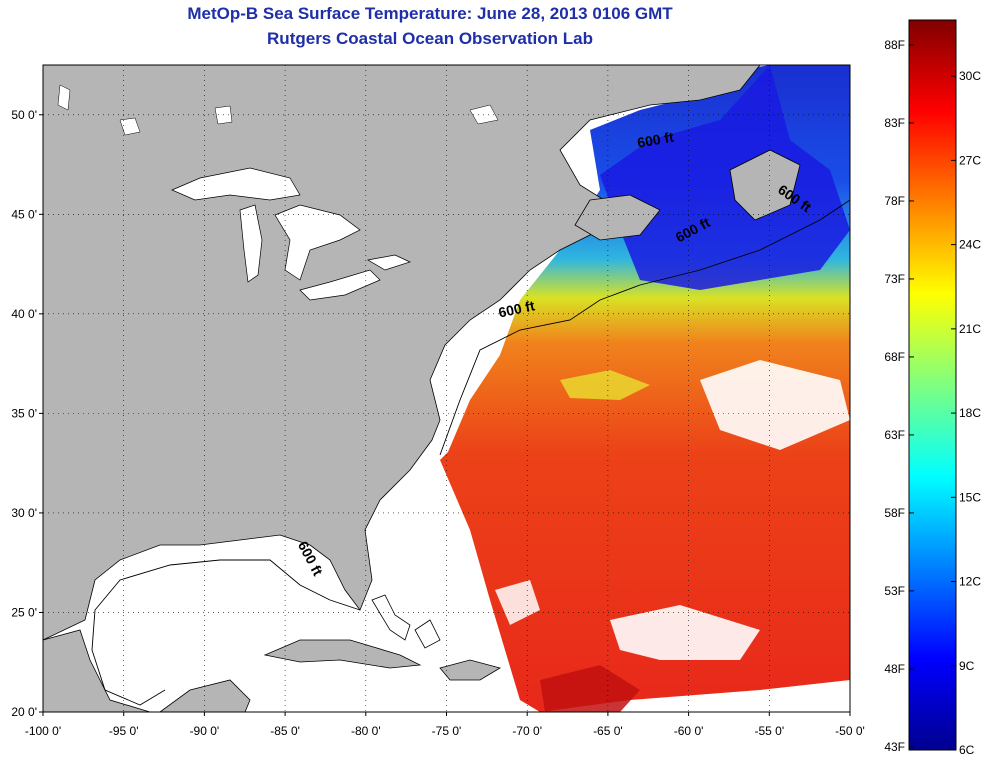 The width and height of the screenshot is (984, 770). Describe the element at coordinates (24, 115) in the screenshot. I see `lat-tick-label: 50 0'` at that location.